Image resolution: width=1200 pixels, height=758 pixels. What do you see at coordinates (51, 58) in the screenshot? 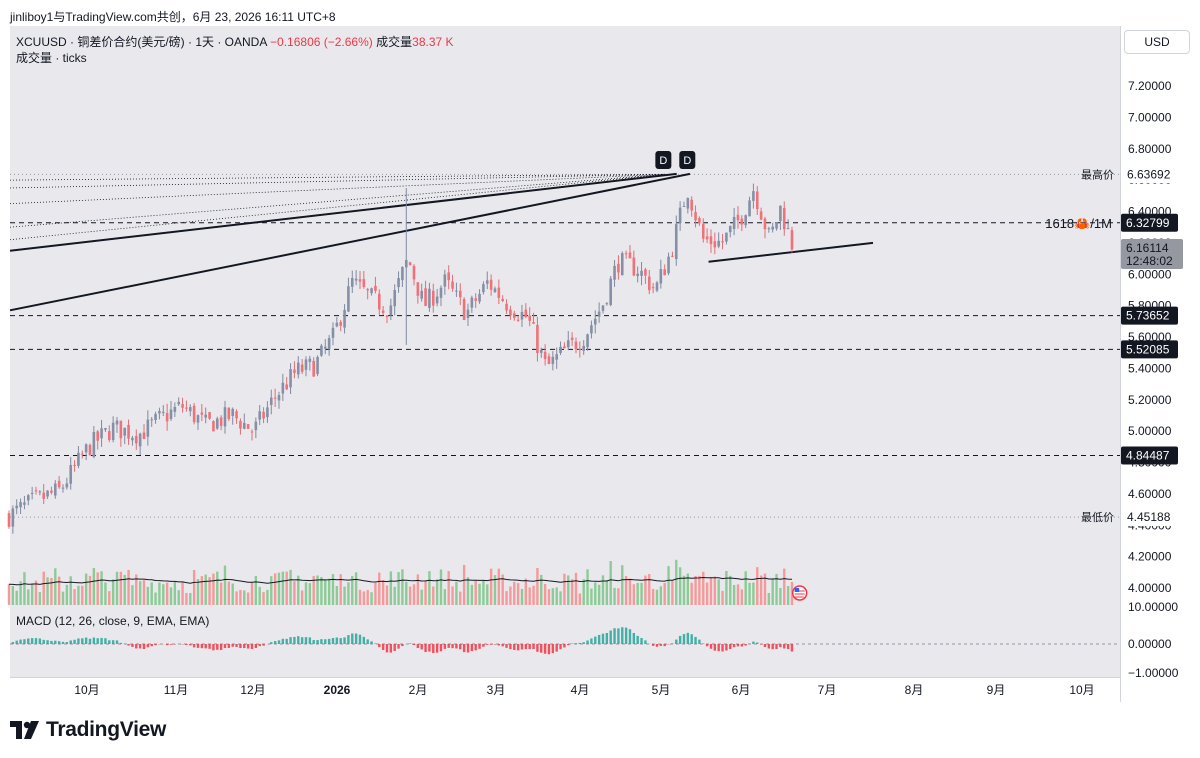
I see `volume-legend: 成交量 · ticks` at bounding box center [51, 58].